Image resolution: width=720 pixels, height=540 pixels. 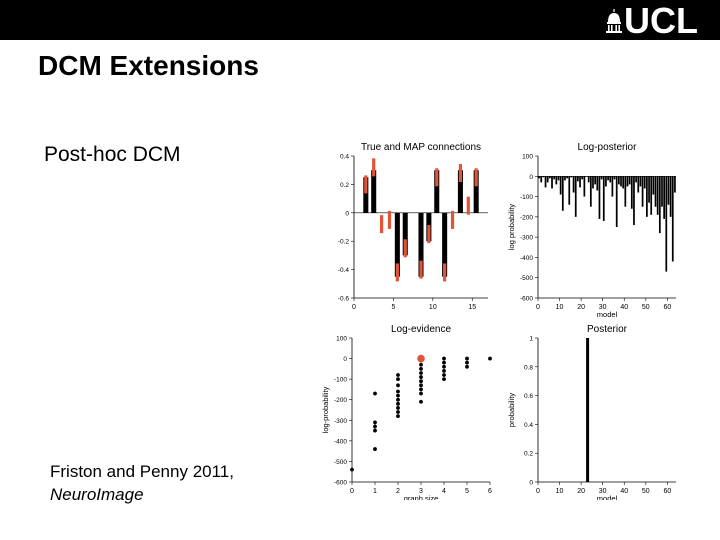 I want to click on posterior-y-tick-label: 1, so click(x=531, y=339).